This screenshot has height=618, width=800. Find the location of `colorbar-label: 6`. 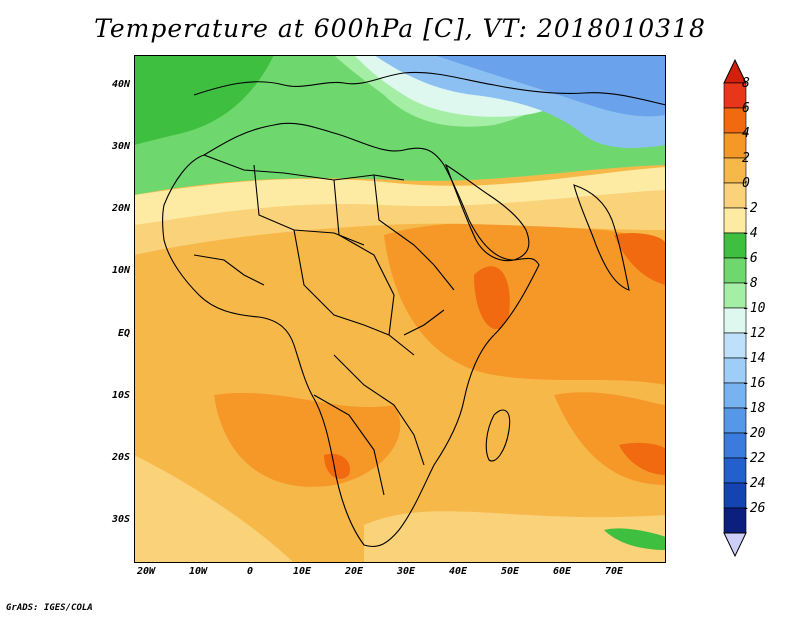

colorbar-label: 6 is located at coordinates (746, 108).